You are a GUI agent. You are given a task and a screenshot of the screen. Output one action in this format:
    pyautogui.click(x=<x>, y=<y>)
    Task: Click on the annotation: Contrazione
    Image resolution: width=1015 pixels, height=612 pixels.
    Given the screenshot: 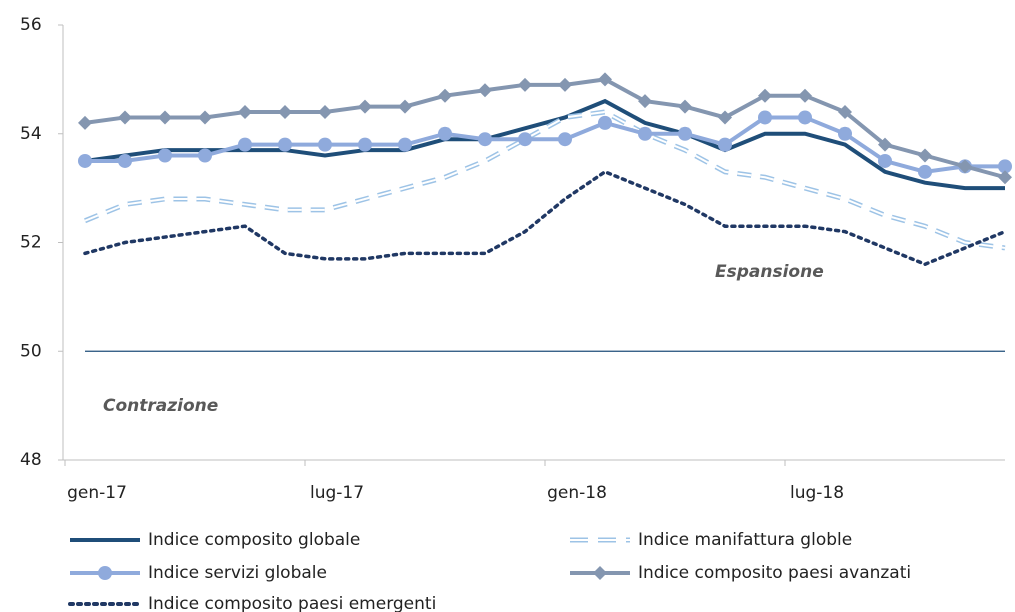 What is the action you would take?
    pyautogui.click(x=160, y=406)
    